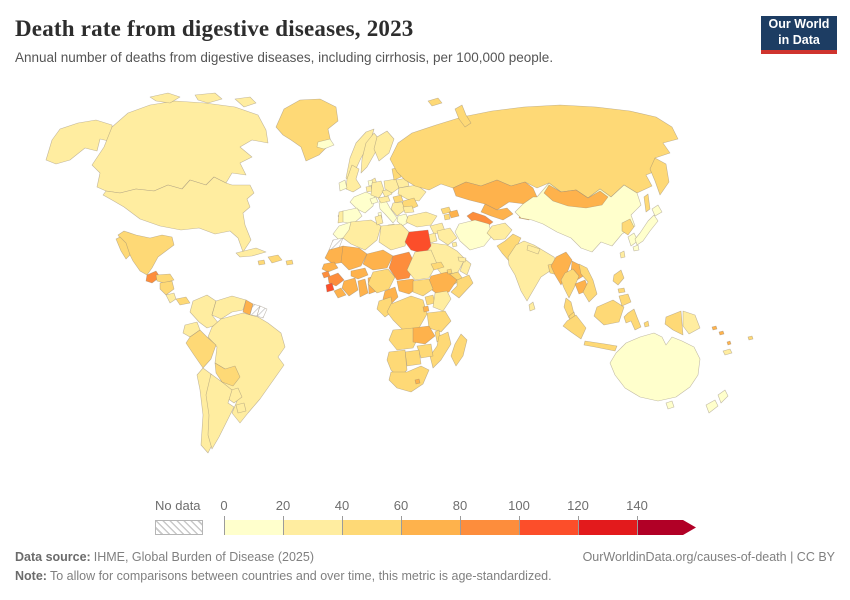 The height and width of the screenshot is (600, 850). I want to click on country-zambia, so click(424, 335).